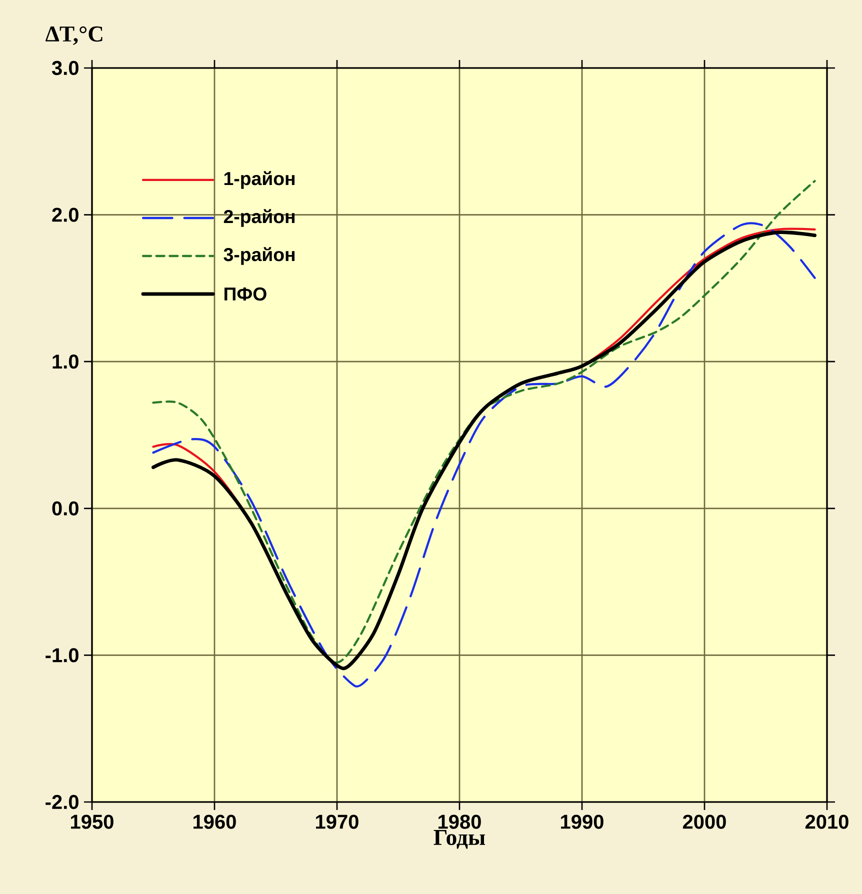  Describe the element at coordinates (65, 361) in the screenshot. I see `y-tick-label: 1.0` at that location.